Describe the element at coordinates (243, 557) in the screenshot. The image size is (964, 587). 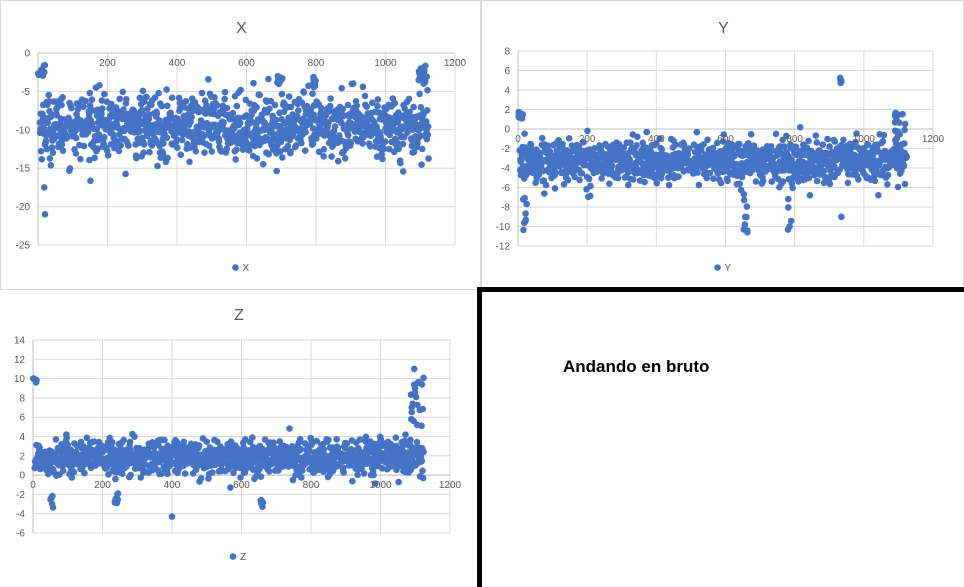
I see `legend-label: Z` at that location.